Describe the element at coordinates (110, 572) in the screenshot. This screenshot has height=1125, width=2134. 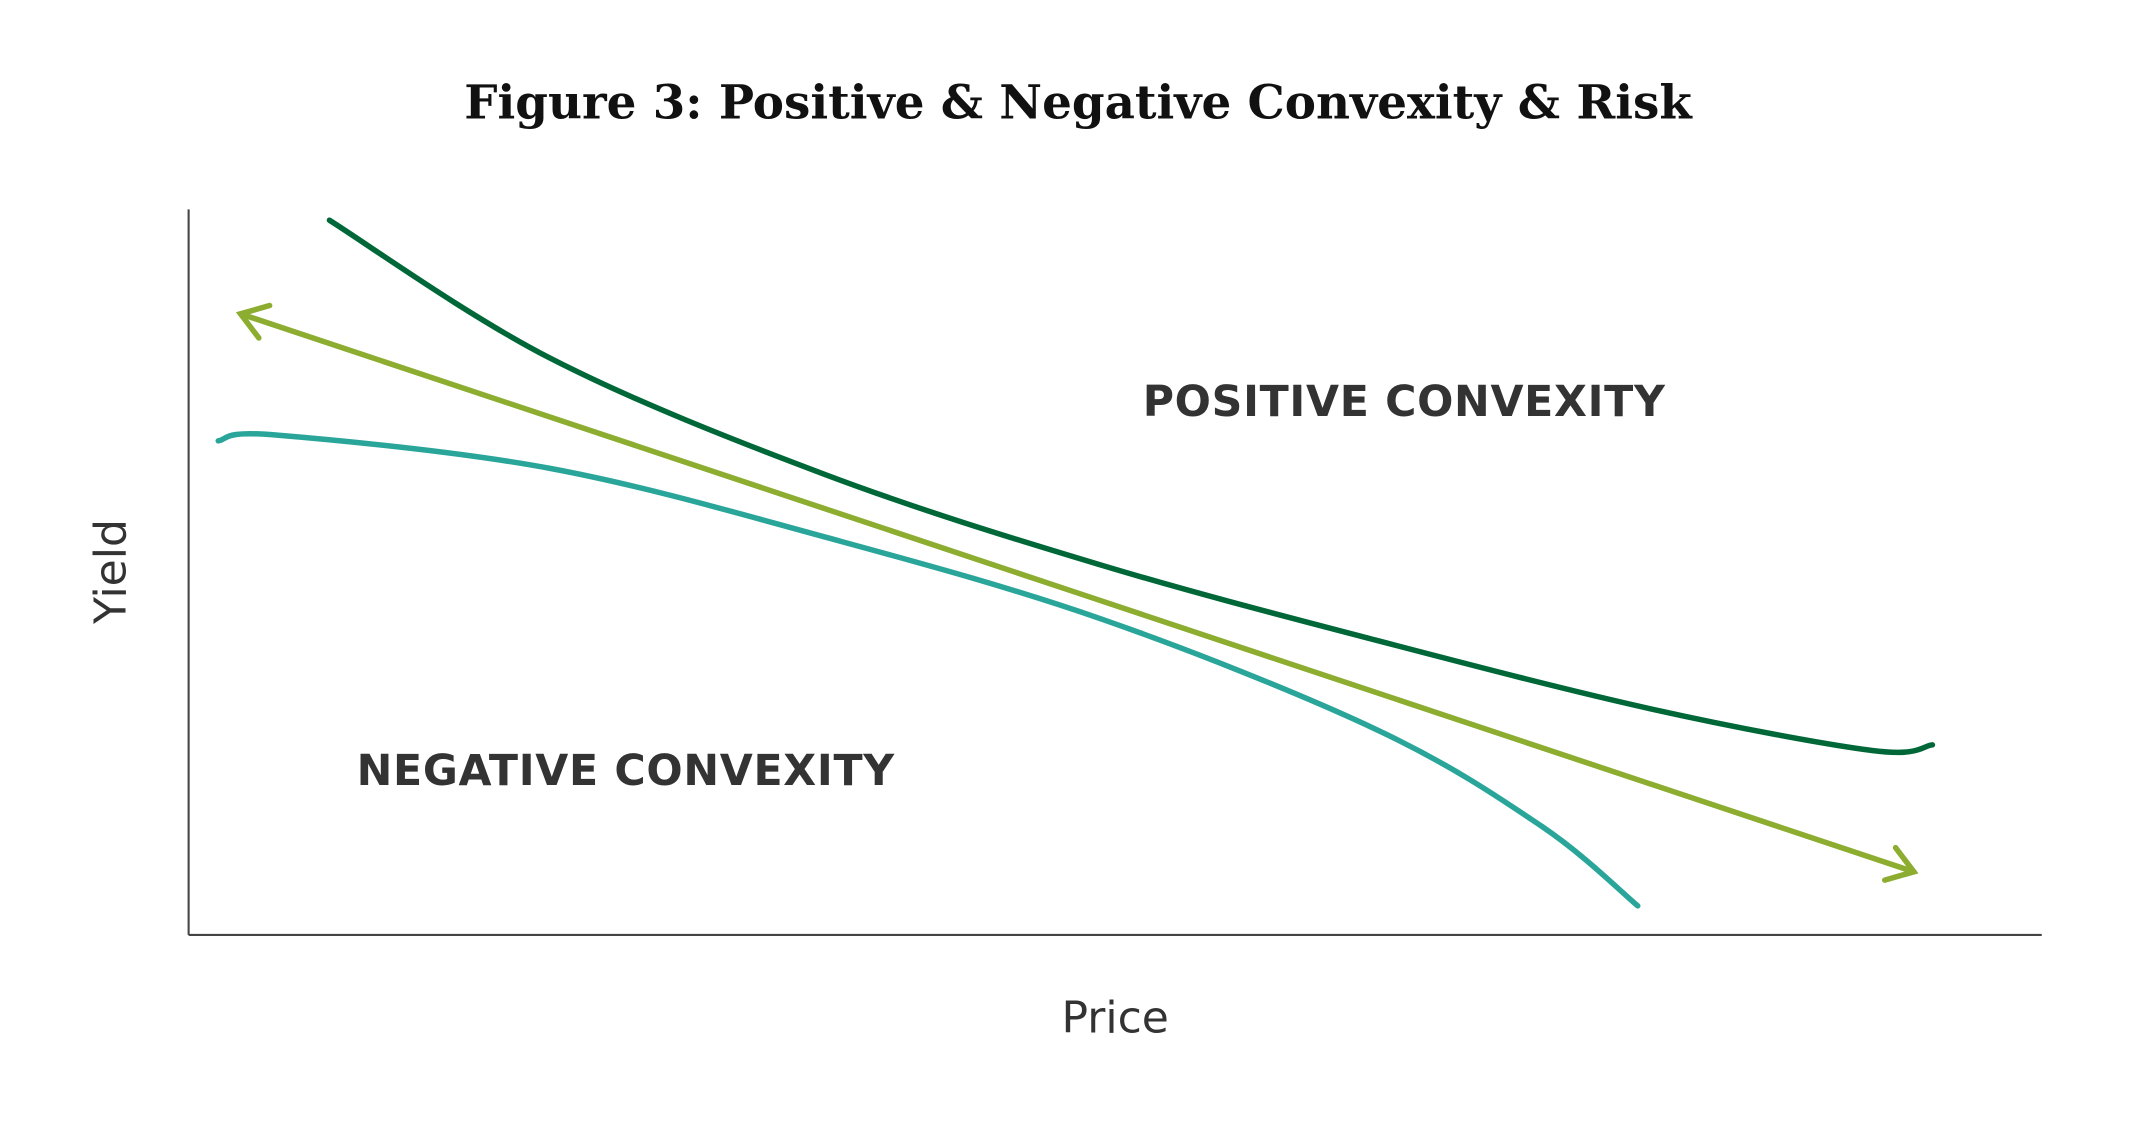
I see `y-axis-label: Yield` at that location.